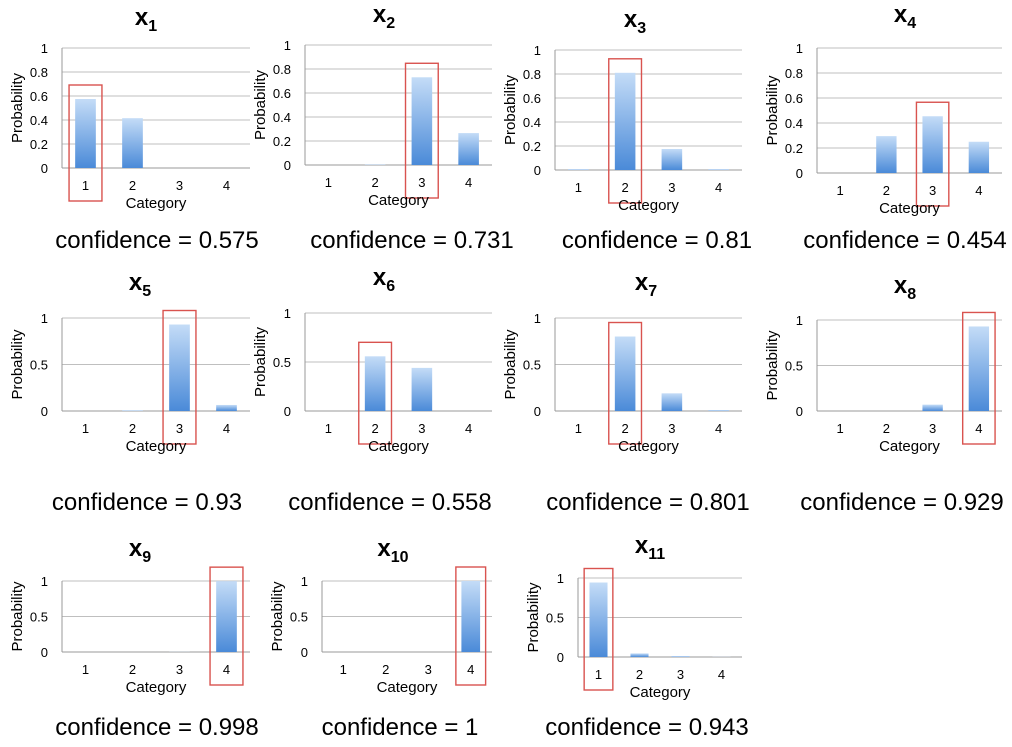  What do you see at coordinates (384, 16) in the screenshot?
I see `chart-title: x2` at bounding box center [384, 16].